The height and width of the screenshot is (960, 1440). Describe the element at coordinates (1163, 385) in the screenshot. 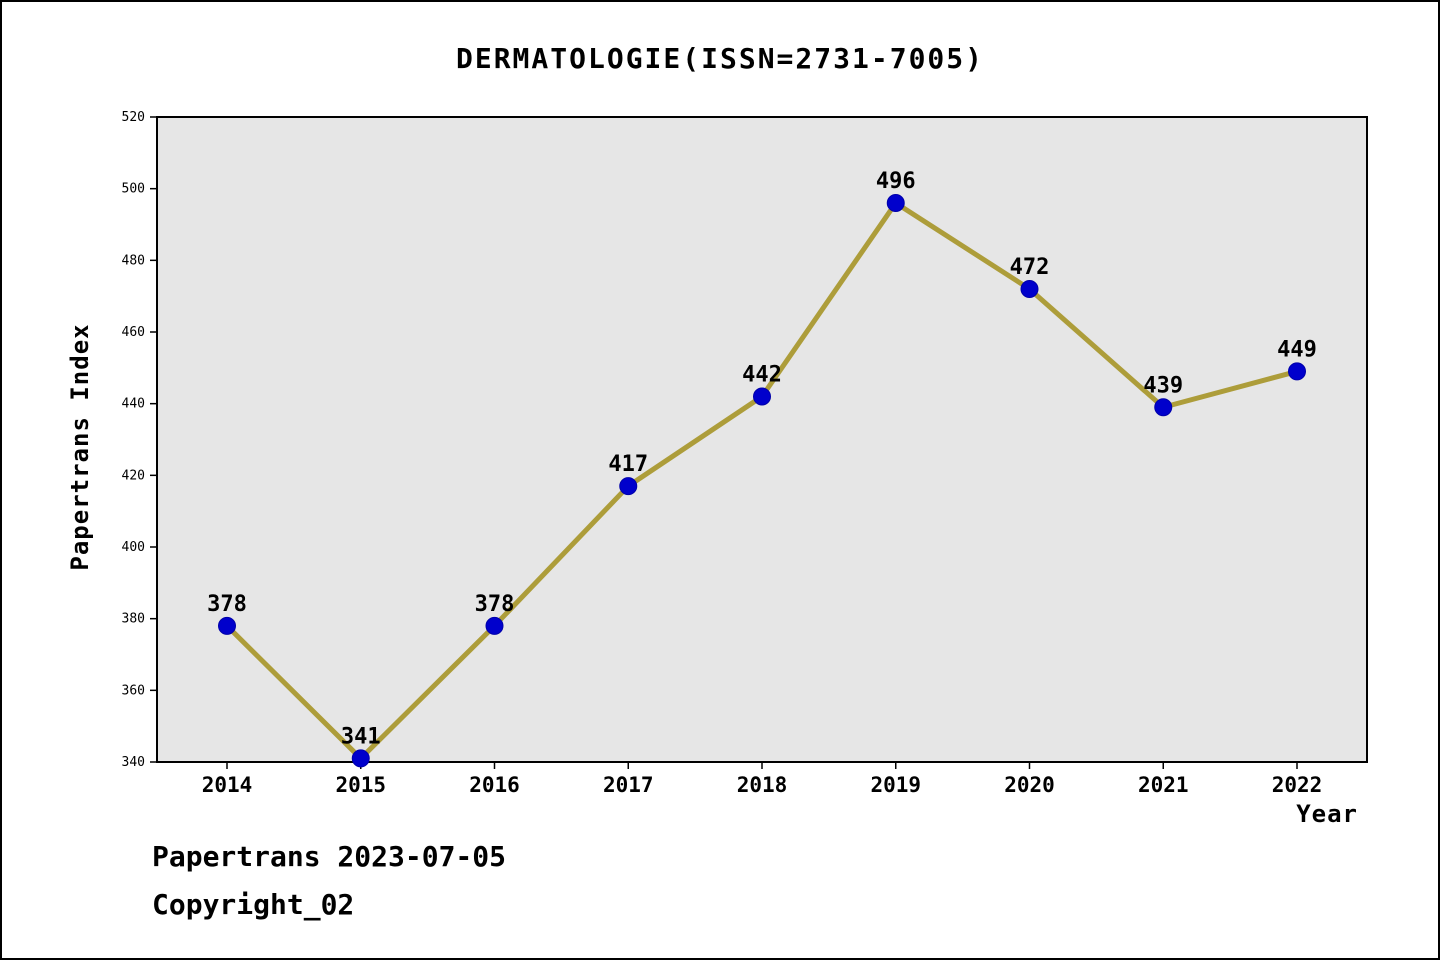

I see `data-point-label: 439` at that location.